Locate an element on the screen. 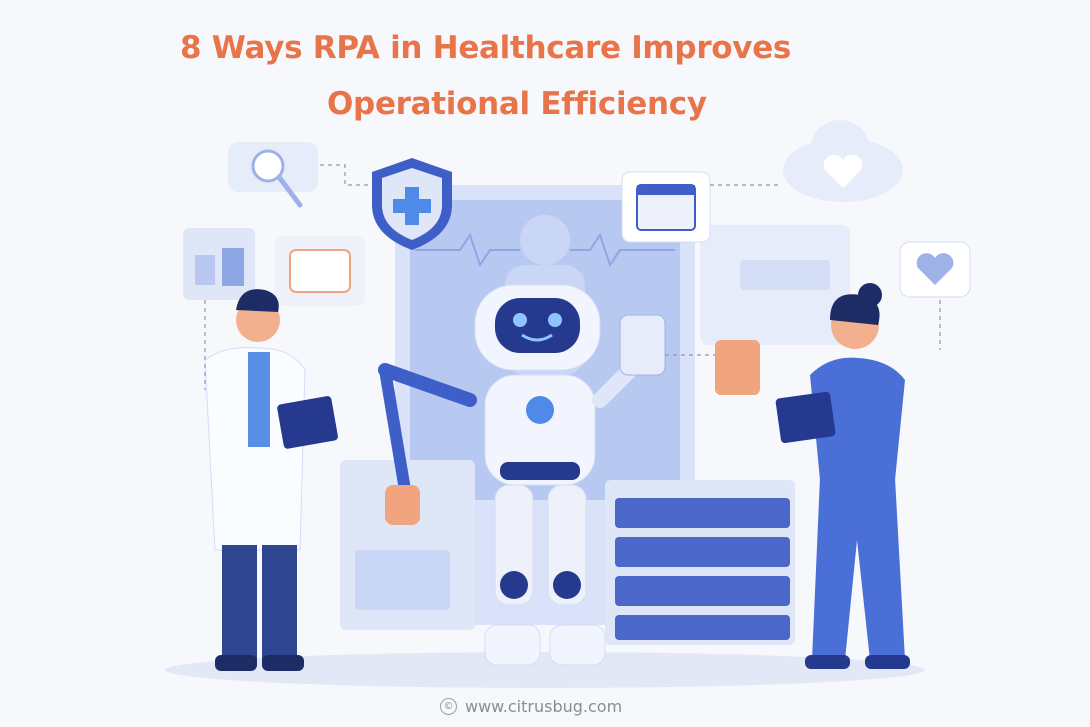  footer-website: © www.citrusbug.com is located at coordinates (531, 706).